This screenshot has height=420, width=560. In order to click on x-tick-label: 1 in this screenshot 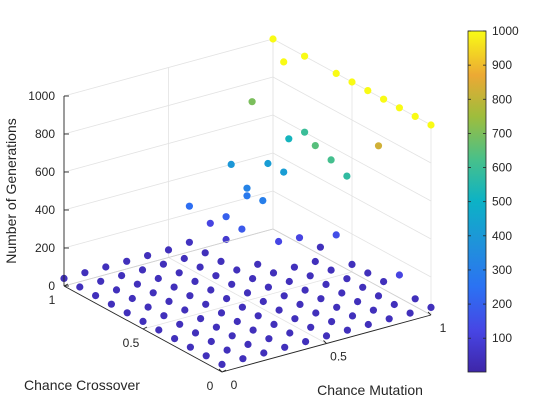, I will do `click(443, 328)`.